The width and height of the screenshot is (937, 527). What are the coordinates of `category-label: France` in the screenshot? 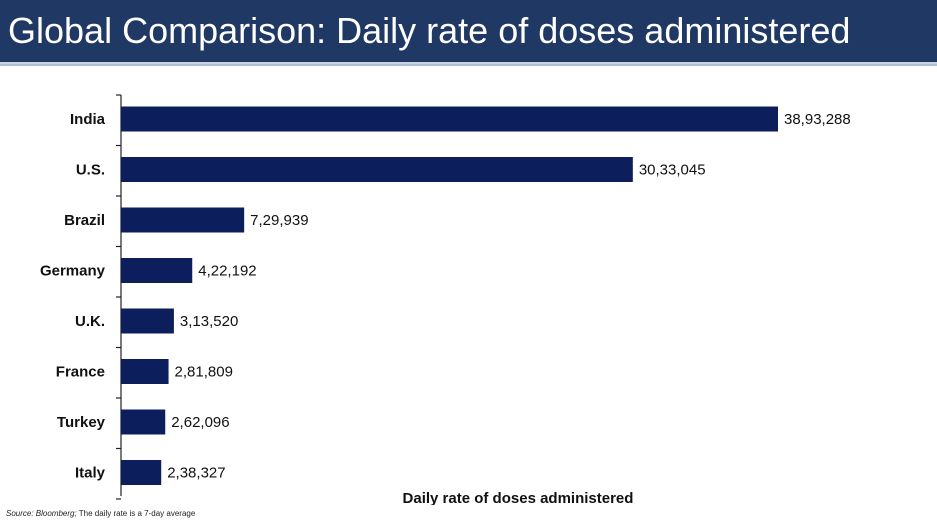 It's located at (80, 372).